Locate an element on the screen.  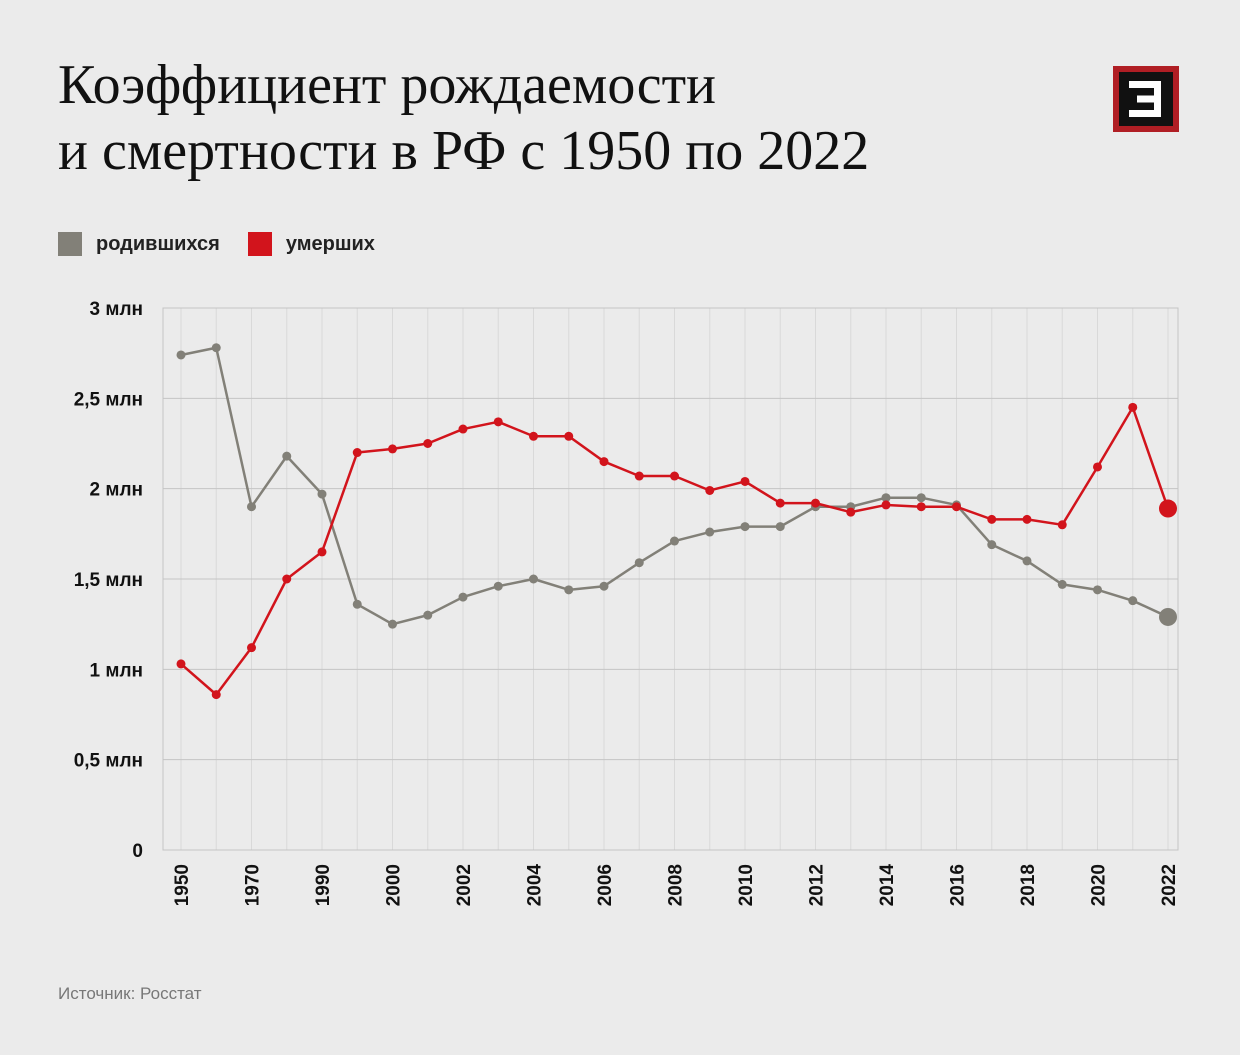
y-tick-label: 0,5 млн is located at coordinates (108, 761).